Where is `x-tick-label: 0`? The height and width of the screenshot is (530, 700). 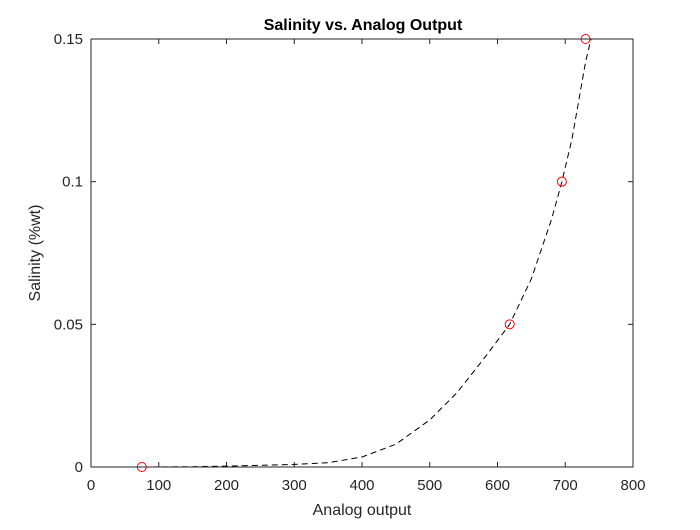
x-tick-label: 0 is located at coordinates (91, 485).